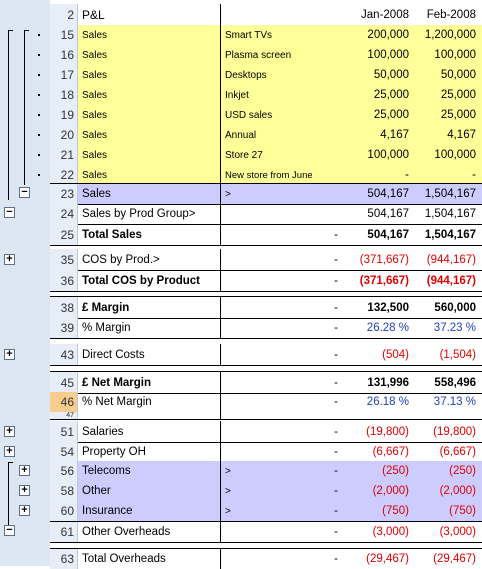 This screenshot has height=569, width=482. I want to click on table-row: 15 Sales Smart TVs 200,000 1,200,000, so click(266, 35).